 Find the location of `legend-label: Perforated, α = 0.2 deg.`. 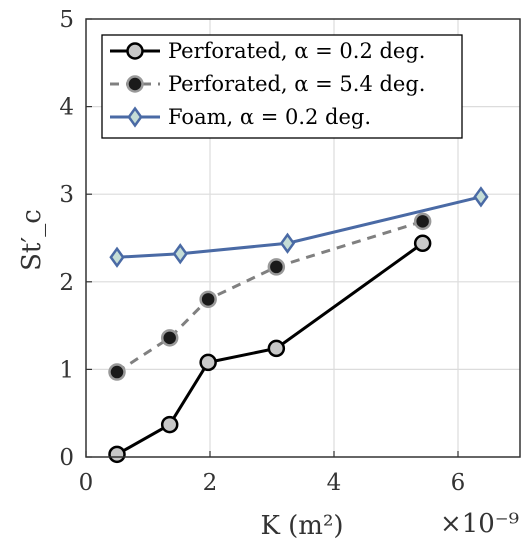

legend-label: Perforated, α = 0.2 deg. is located at coordinates (296, 51).